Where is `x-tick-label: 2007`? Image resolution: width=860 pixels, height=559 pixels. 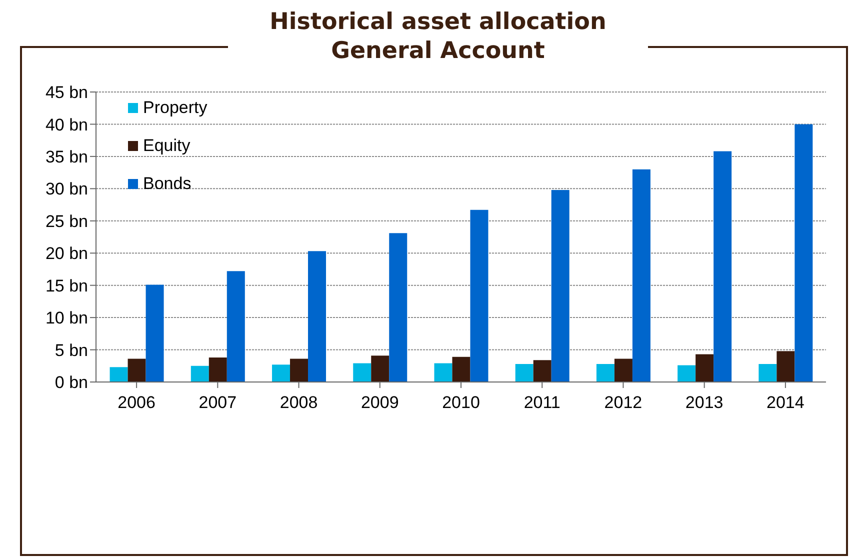 x-tick-label: 2007 is located at coordinates (217, 402).